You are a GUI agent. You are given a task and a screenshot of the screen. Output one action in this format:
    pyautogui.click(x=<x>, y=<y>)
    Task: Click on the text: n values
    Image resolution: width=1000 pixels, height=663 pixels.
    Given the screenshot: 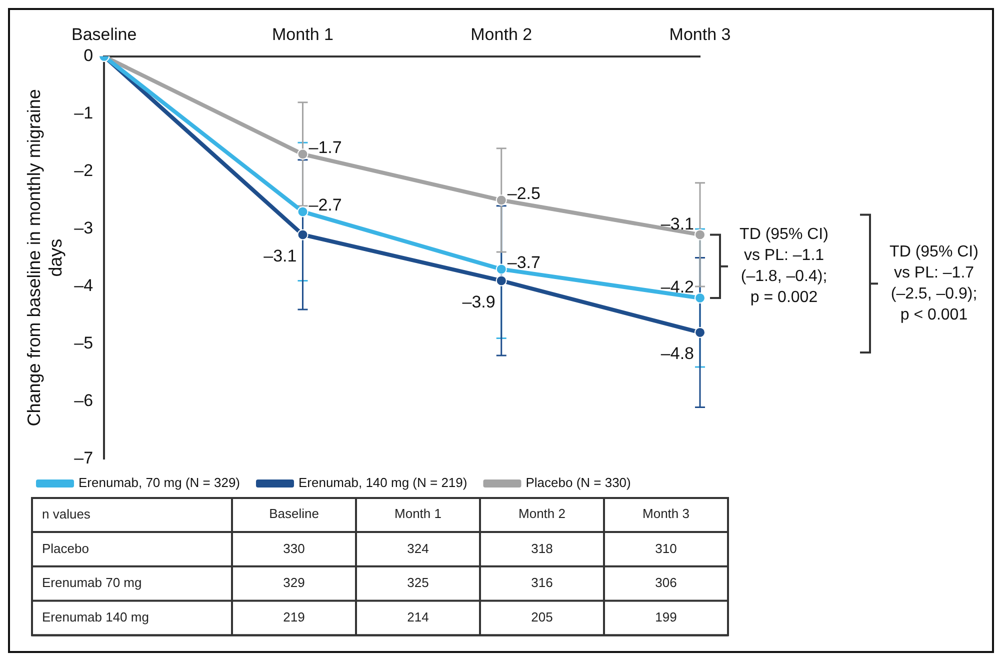 What is the action you would take?
    pyautogui.click(x=66, y=514)
    